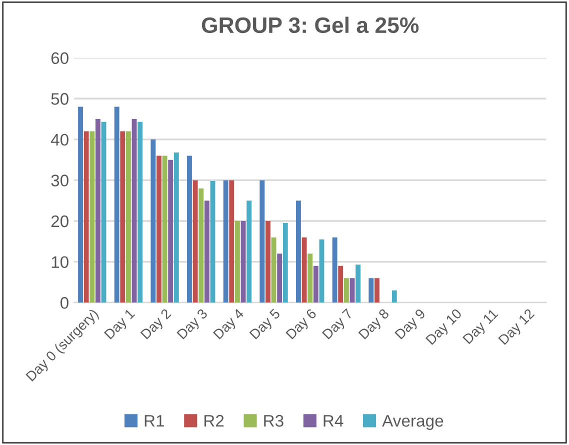 The width and height of the screenshot is (569, 445). Describe the element at coordinates (157, 325) in the screenshot. I see `x-tick-label: Day 2` at that location.